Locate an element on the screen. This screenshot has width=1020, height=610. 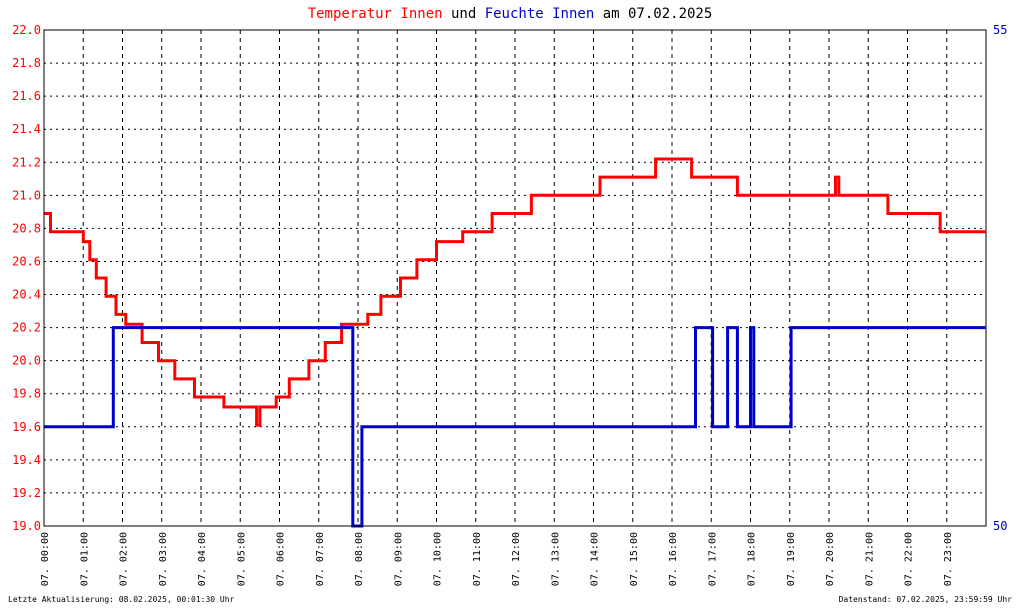
y-left-tick-label: 20.4 is located at coordinates (26, 295).